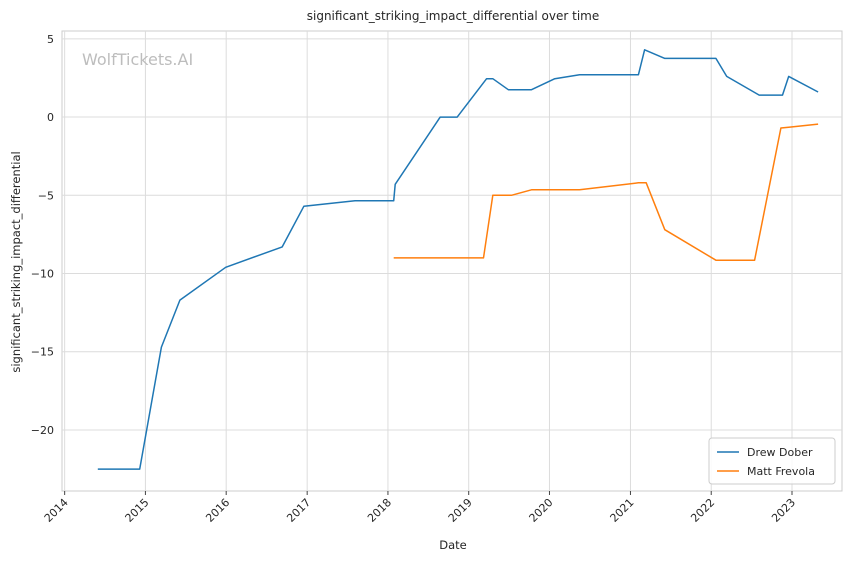 The image size is (850, 561). Describe the element at coordinates (50, 39) in the screenshot. I see `y-tick-label: 5` at that location.